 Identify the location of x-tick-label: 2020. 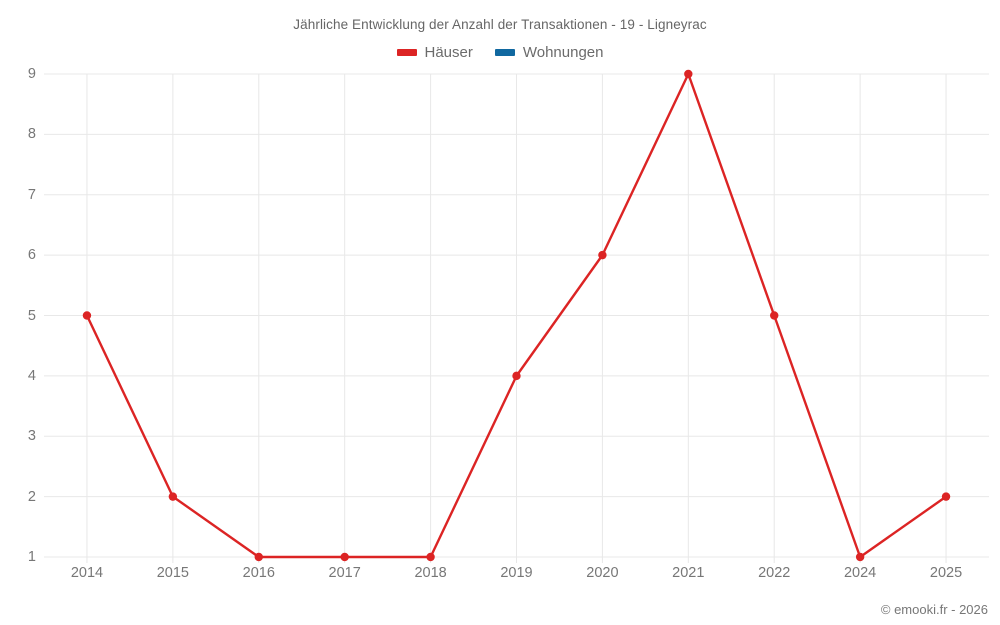
(602, 573).